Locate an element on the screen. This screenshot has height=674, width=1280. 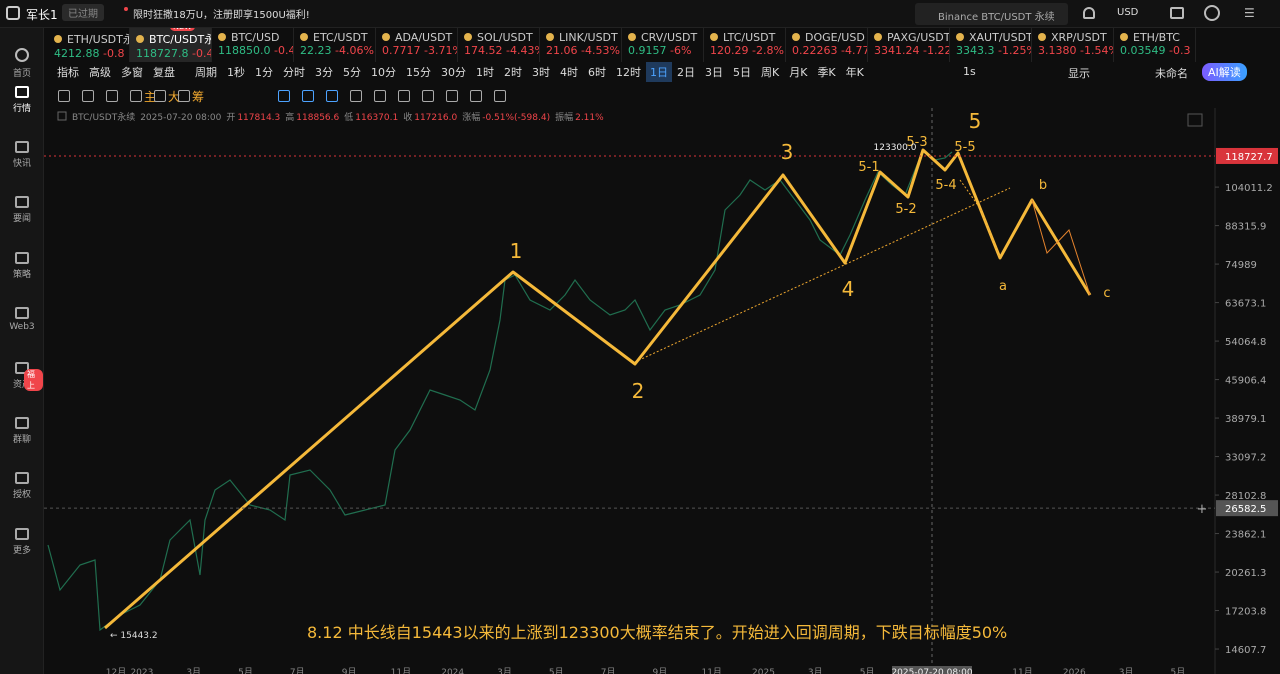
sidebar-item: Web3 is located at coordinates (22, 319).